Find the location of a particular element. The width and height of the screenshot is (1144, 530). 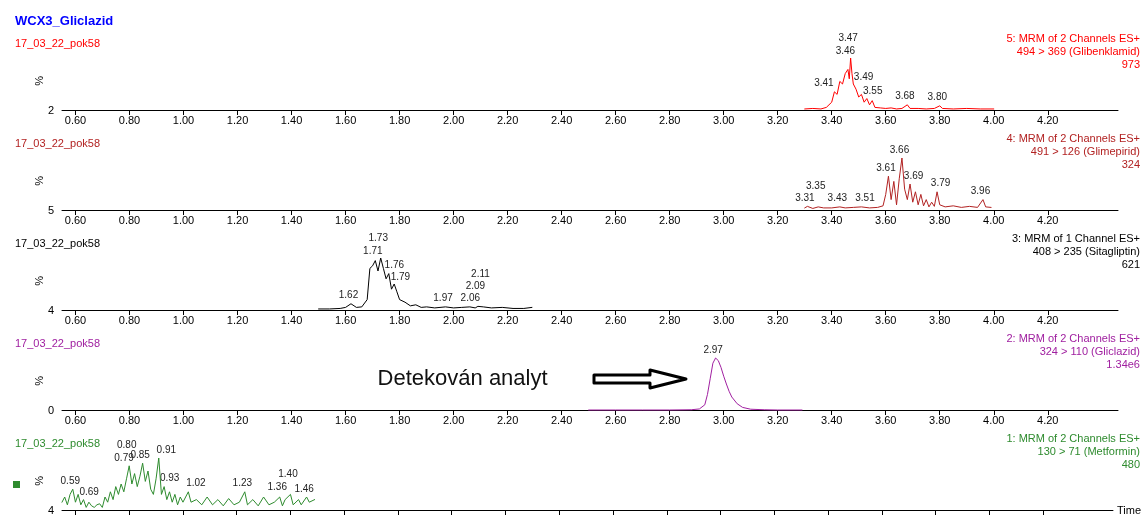

annotation: 3.61 is located at coordinates (886, 167).